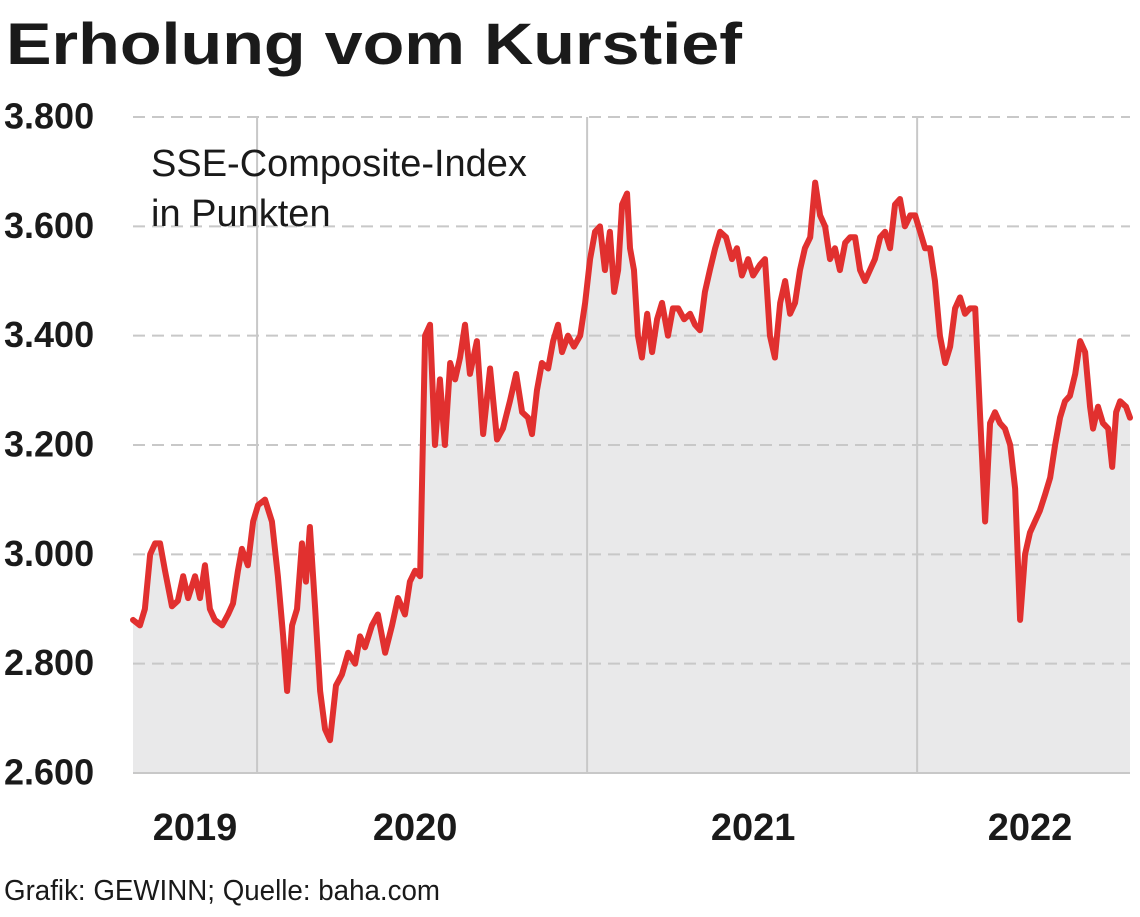  I want to click on annotation: in Punkten, so click(241, 214).